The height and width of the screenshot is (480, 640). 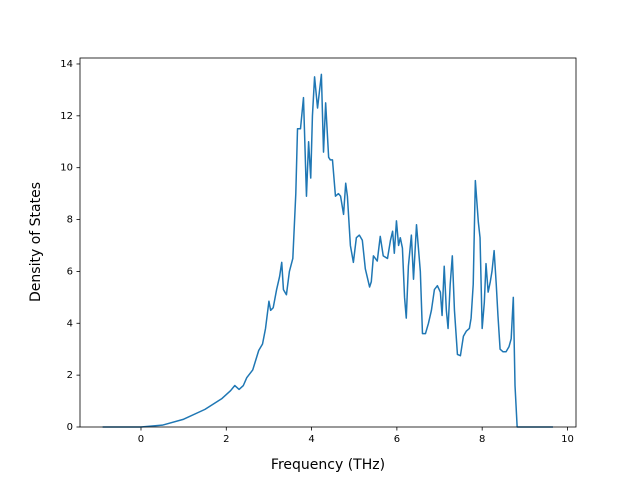 I want to click on x-tick-label: 2, so click(x=226, y=439).